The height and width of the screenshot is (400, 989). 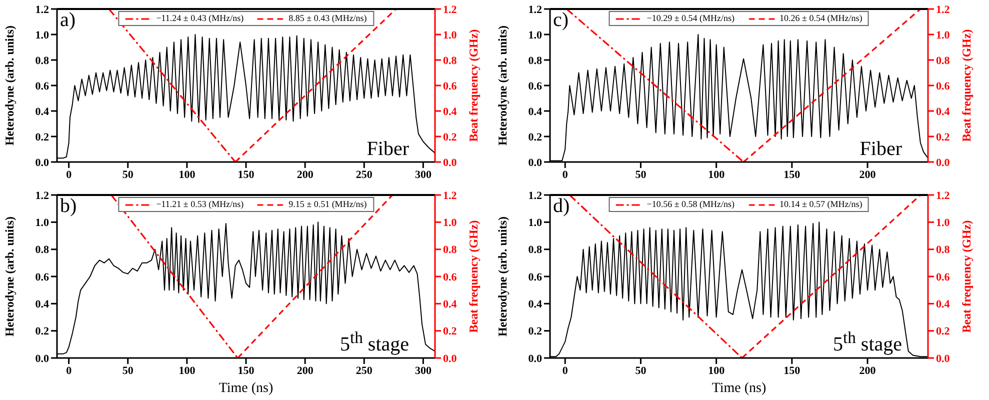 What do you see at coordinates (327, 204) in the screenshot?
I see `legend-label: 9.15 ± 0.51 (MHz/ns)` at bounding box center [327, 204].